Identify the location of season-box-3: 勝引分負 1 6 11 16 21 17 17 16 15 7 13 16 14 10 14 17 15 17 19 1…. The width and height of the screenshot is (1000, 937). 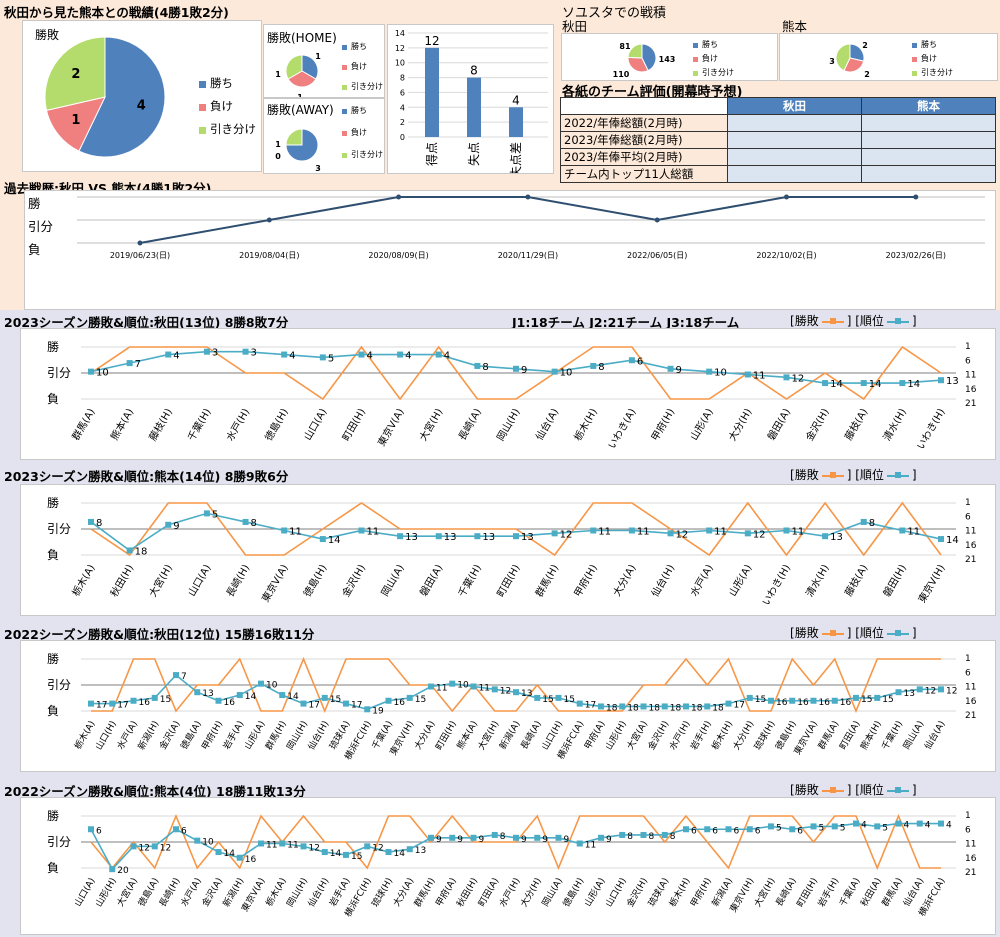
(508, 706).